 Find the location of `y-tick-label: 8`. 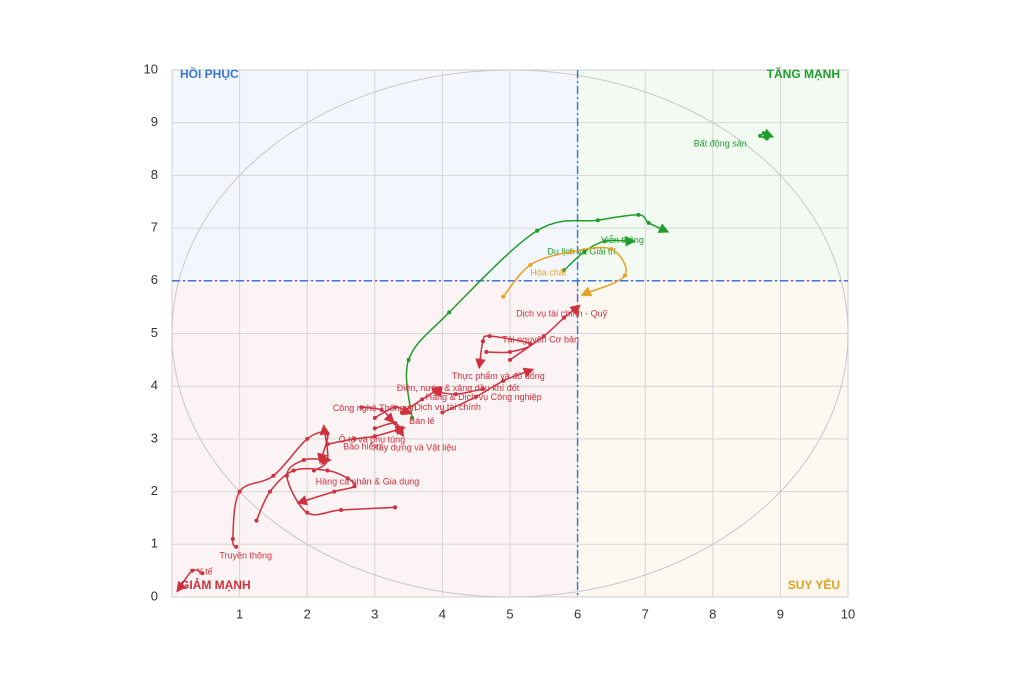

y-tick-label: 8 is located at coordinates (154, 174).